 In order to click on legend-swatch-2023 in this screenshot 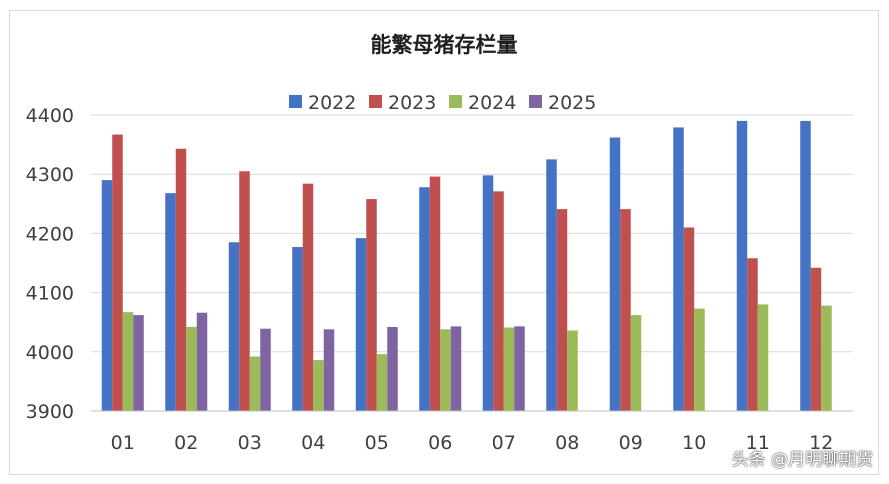, I will do `click(375, 101)`.